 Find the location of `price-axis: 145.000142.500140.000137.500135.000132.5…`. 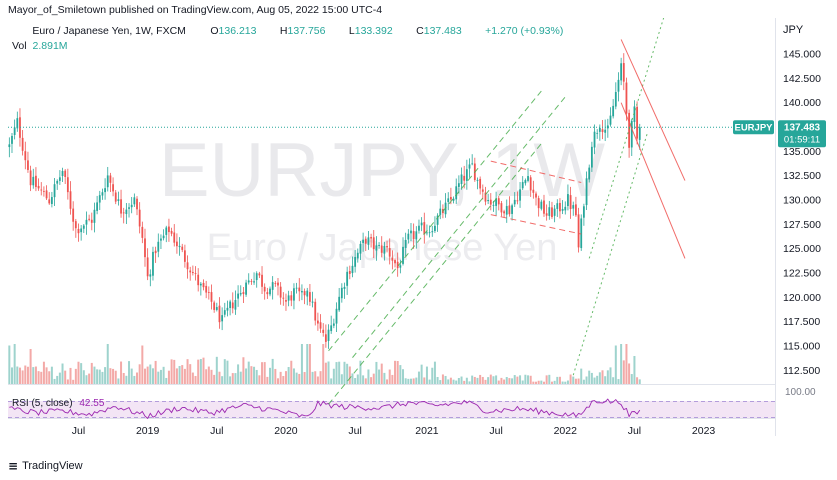

price-axis: 145.000142.500140.000137.500135.000132.5… is located at coordinates (802, 213).